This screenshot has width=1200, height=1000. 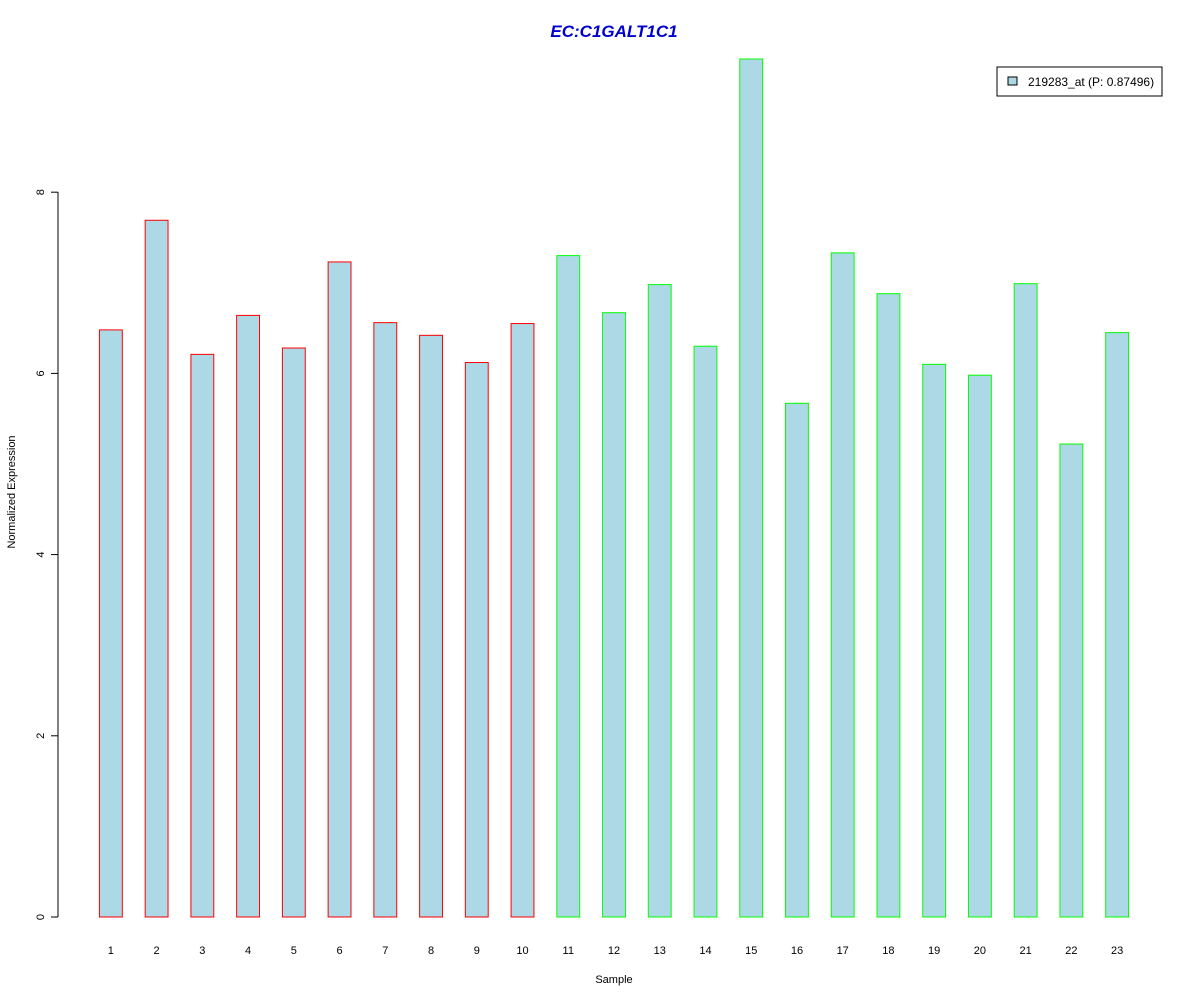 What do you see at coordinates (660, 951) in the screenshot?
I see `x-tick-label: 13` at bounding box center [660, 951].